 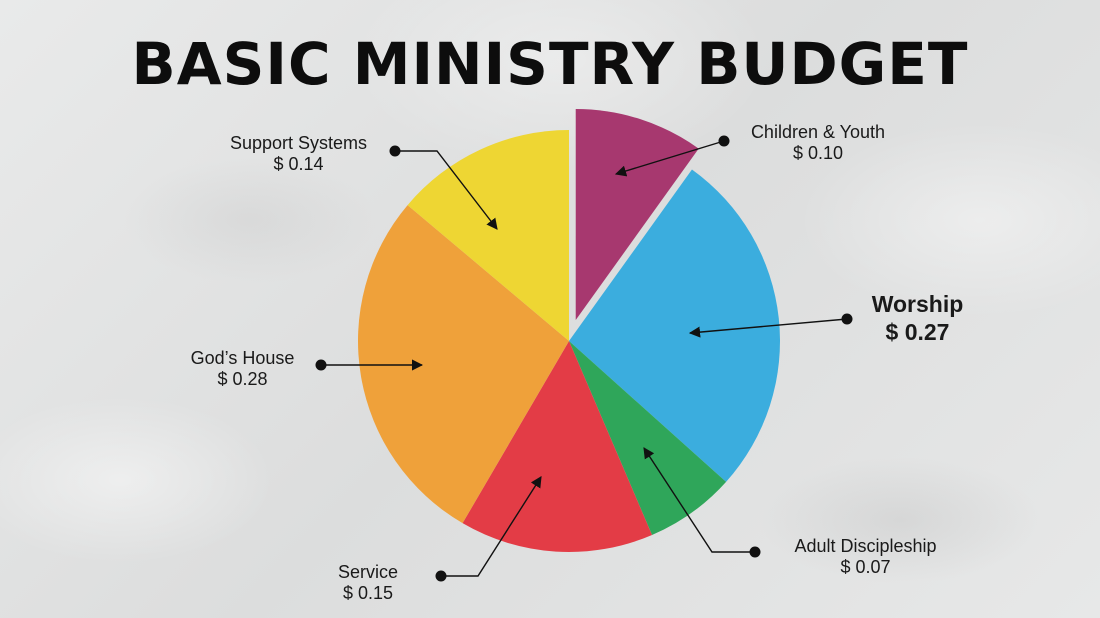 I want to click on slice-value: $ 0.10, so click(x=818, y=153).